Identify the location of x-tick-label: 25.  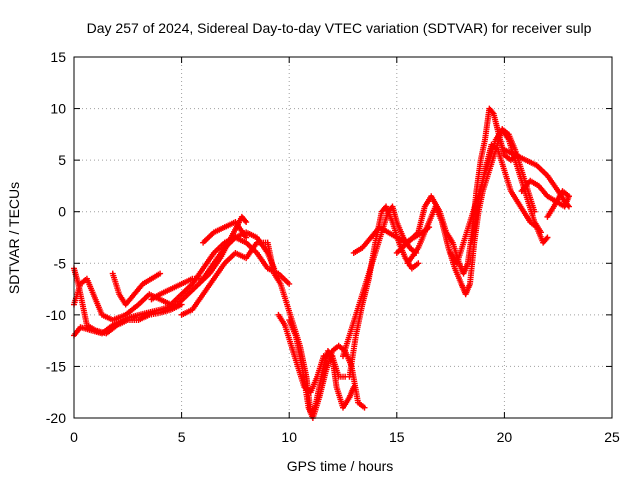
(612, 437).